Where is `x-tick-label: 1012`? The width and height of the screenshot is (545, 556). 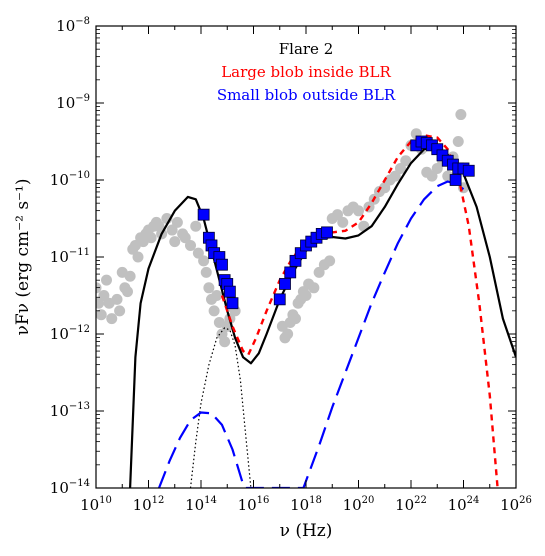 x-tick-label: 1012 is located at coordinates (149, 504).